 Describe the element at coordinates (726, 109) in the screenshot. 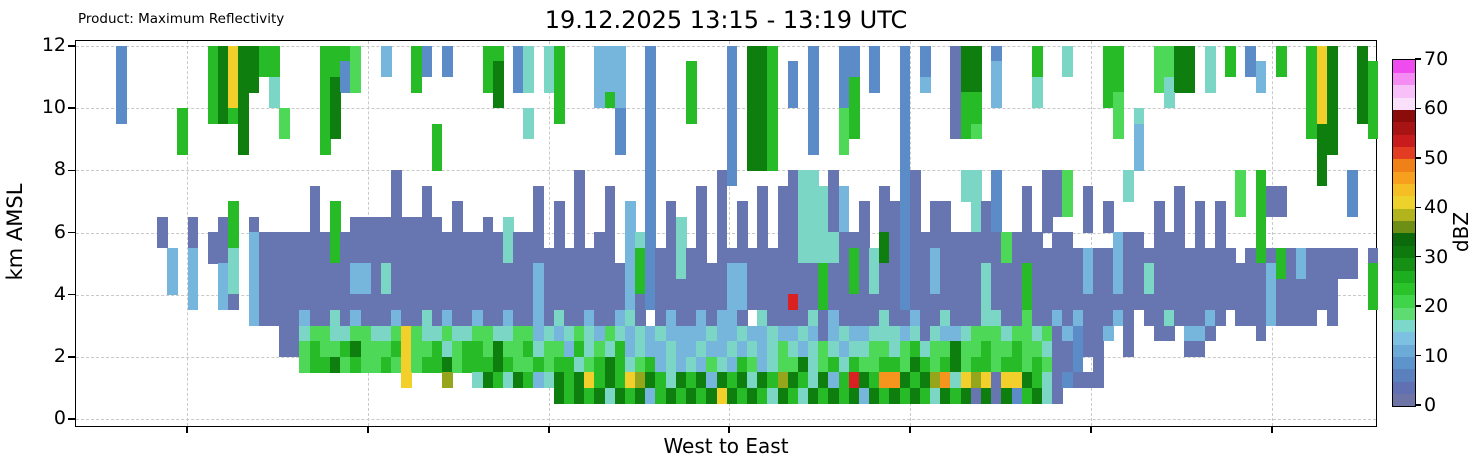

I see `gridline` at that location.